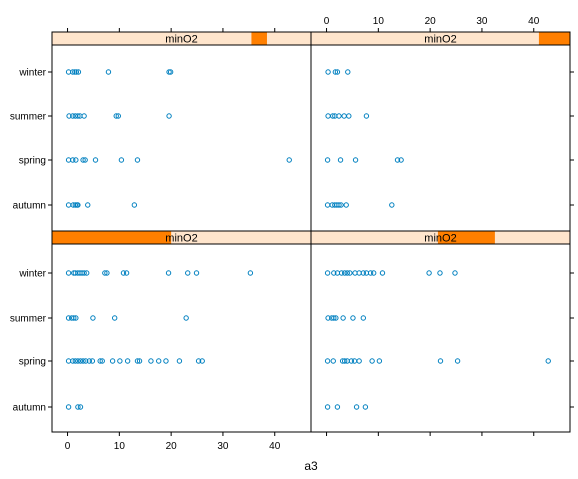  Describe the element at coordinates (534, 21) in the screenshot. I see `x-tick-label: 40` at that location.